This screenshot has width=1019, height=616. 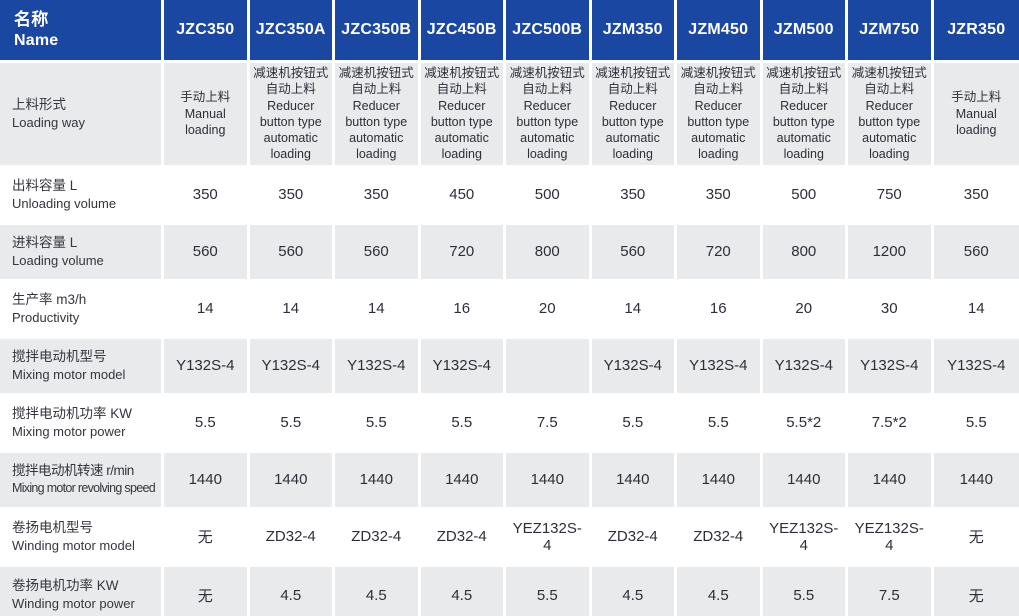 What do you see at coordinates (69, 431) in the screenshot?
I see `row-label-en: Mixing motor power` at bounding box center [69, 431].